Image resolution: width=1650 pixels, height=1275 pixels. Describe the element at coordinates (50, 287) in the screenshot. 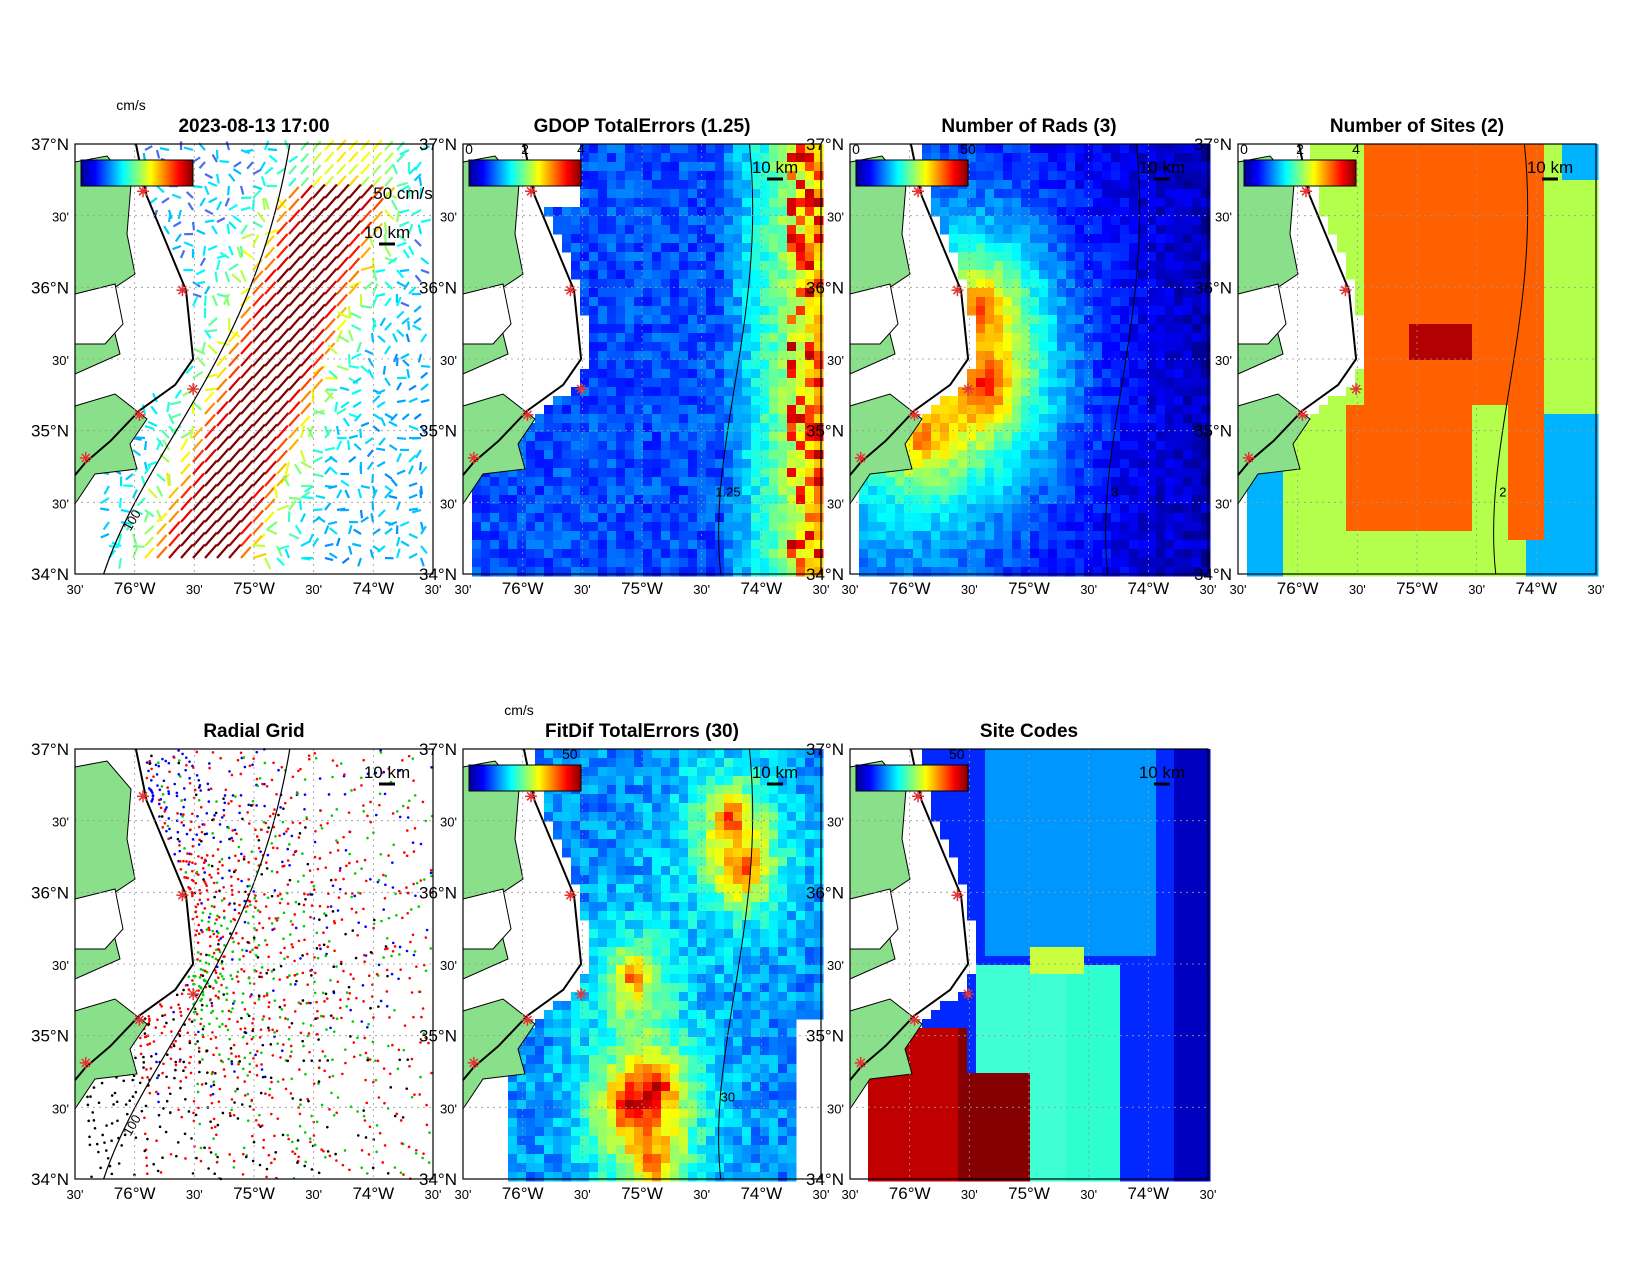

I see `y-tick-label: 36°N` at that location.